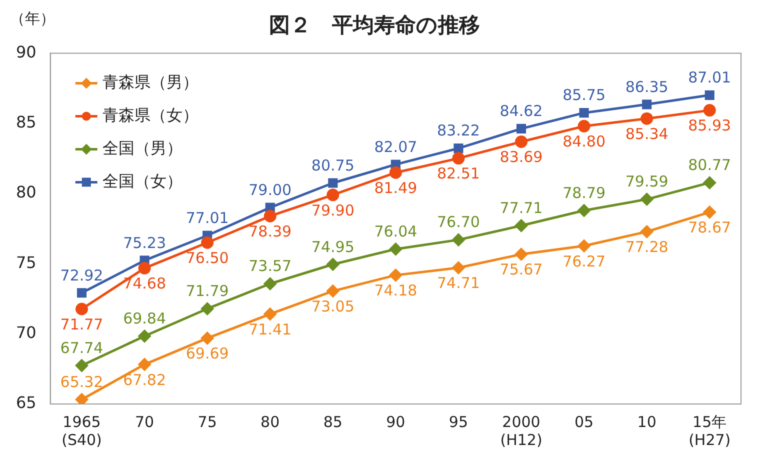 Image resolution: width=769 pixels, height=468 pixels. I want to click on y-tick-label: 80, so click(26, 192).